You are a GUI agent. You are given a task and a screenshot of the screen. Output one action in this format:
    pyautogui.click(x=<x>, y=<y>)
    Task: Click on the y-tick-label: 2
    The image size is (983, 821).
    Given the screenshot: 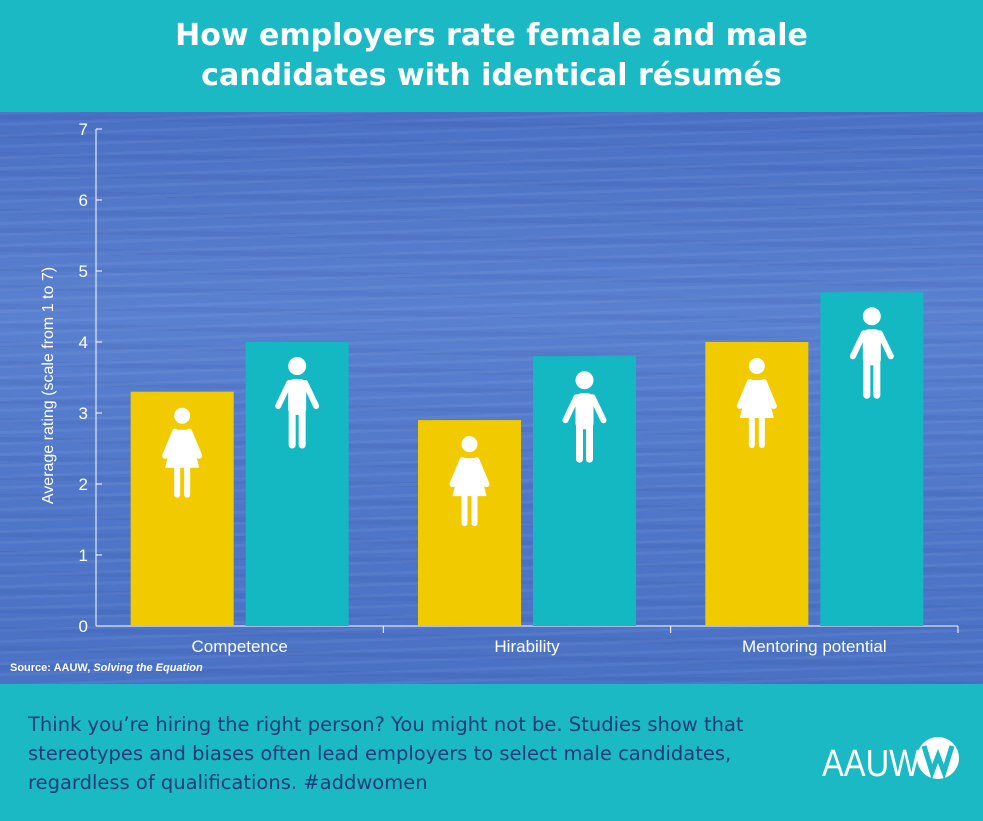 What is the action you would take?
    pyautogui.click(x=83, y=484)
    